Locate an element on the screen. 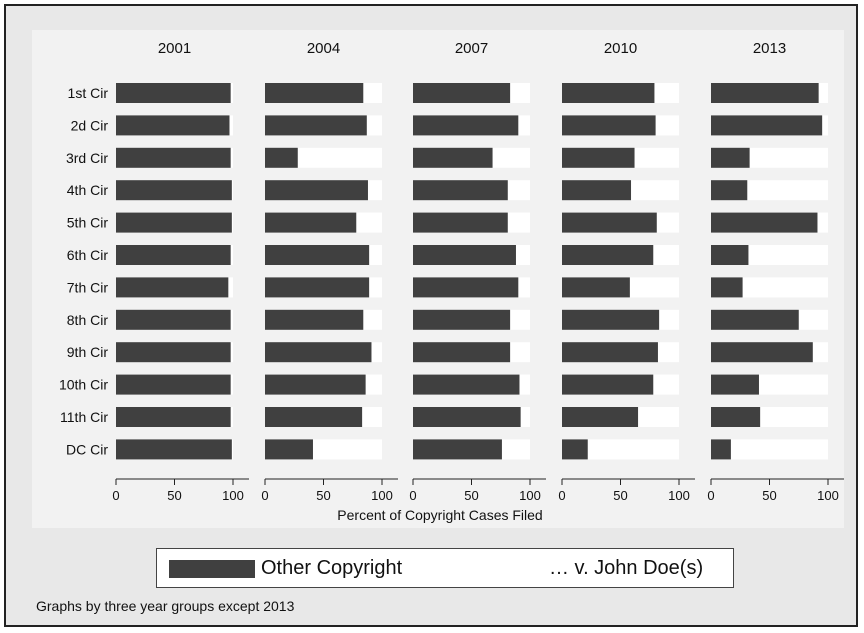 The image size is (864, 633). legend-label-john-doe: … v. John Doe(s) is located at coordinates (626, 568).